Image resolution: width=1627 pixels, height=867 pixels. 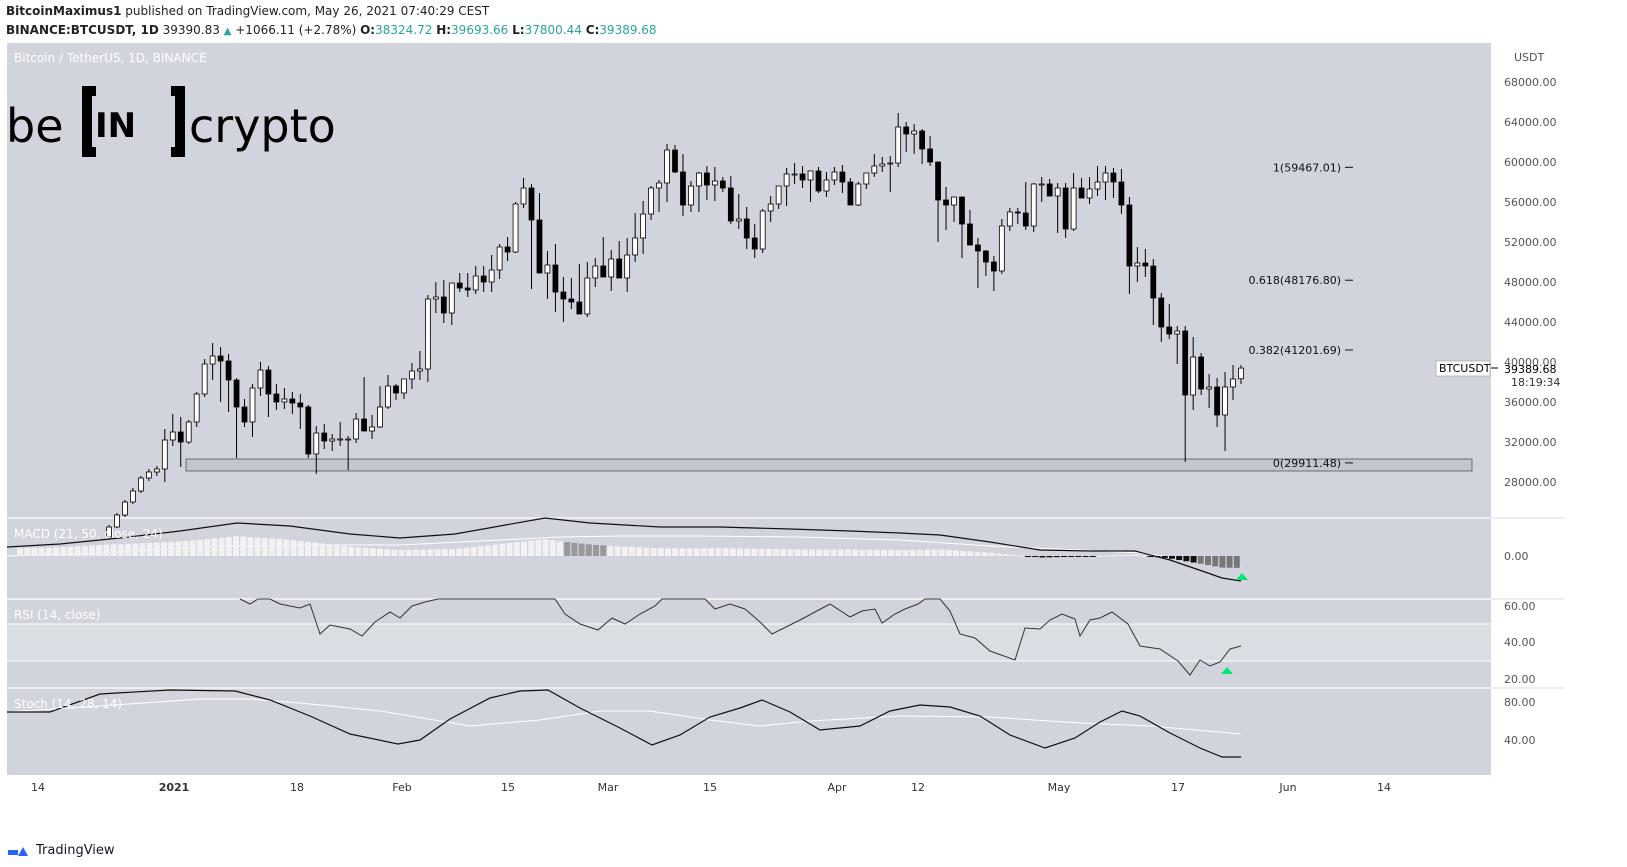 What do you see at coordinates (296, 30) in the screenshot?
I see `change-value: +1066.11 (+2.78%)` at bounding box center [296, 30].